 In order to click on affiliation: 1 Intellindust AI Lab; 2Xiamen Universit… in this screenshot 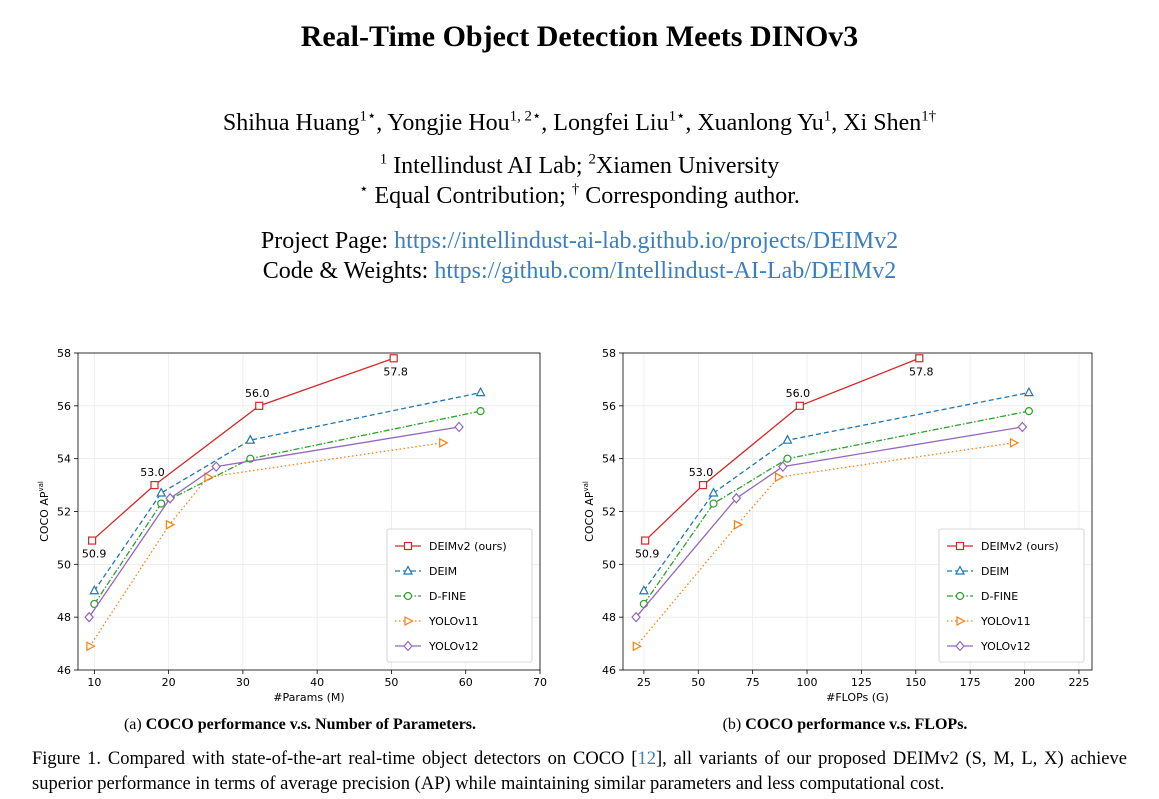, I will do `click(579, 165)`.